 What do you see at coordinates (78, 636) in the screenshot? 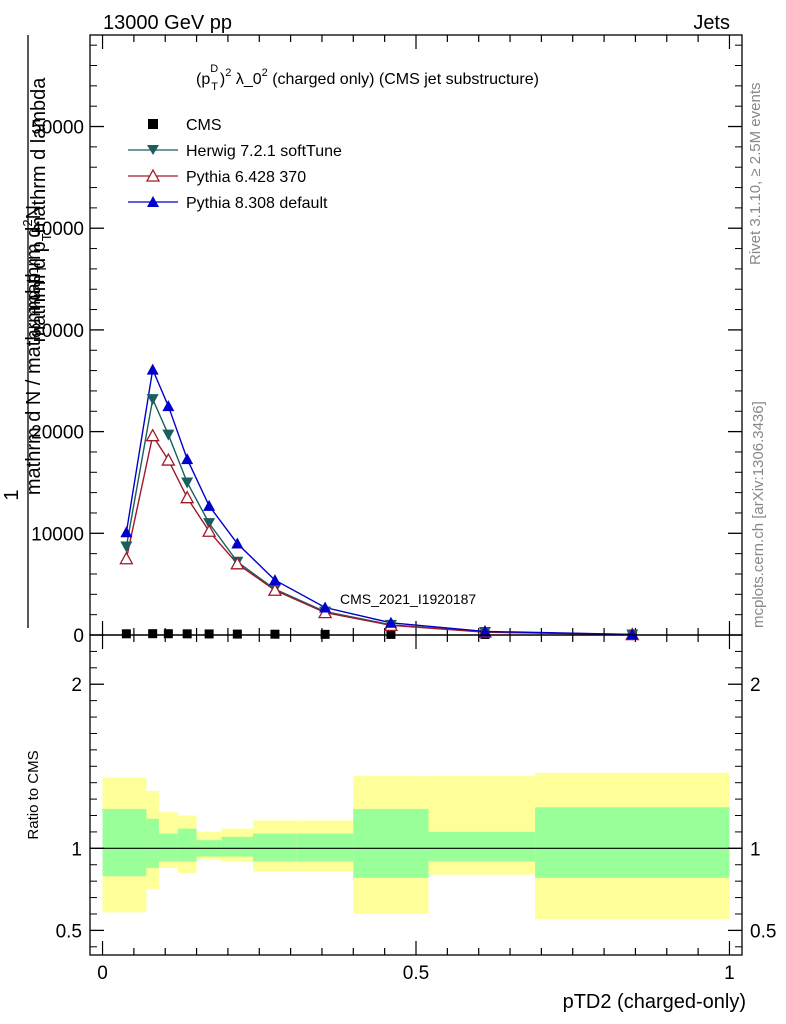
I see `main-ytick-label: 0` at bounding box center [78, 636].